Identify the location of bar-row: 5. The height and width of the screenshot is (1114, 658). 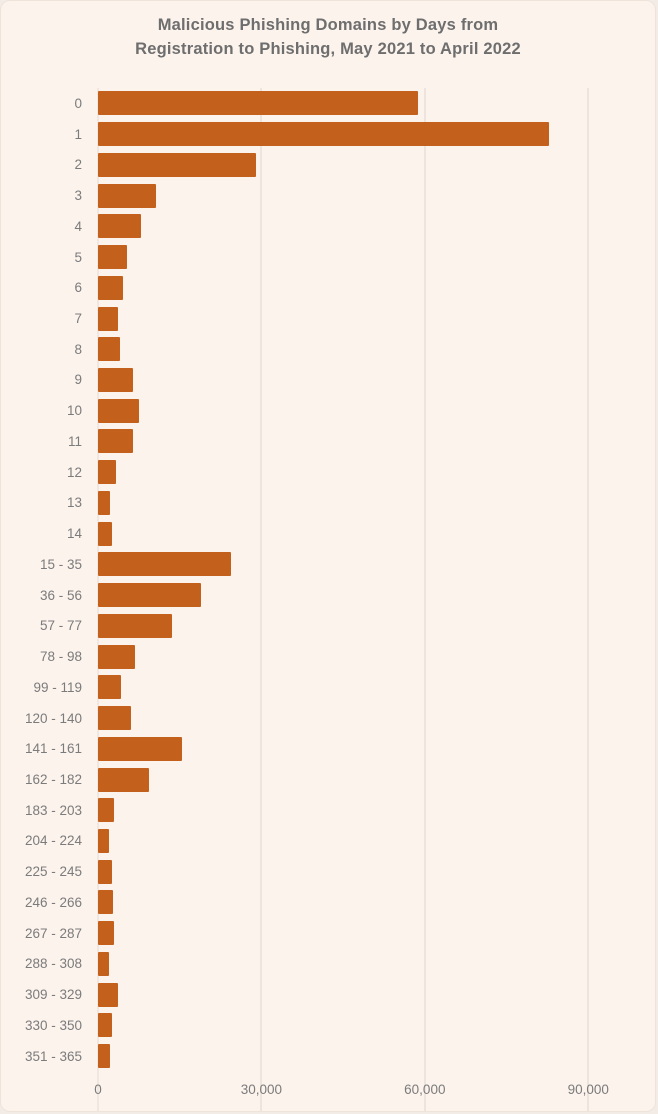
(328, 257).